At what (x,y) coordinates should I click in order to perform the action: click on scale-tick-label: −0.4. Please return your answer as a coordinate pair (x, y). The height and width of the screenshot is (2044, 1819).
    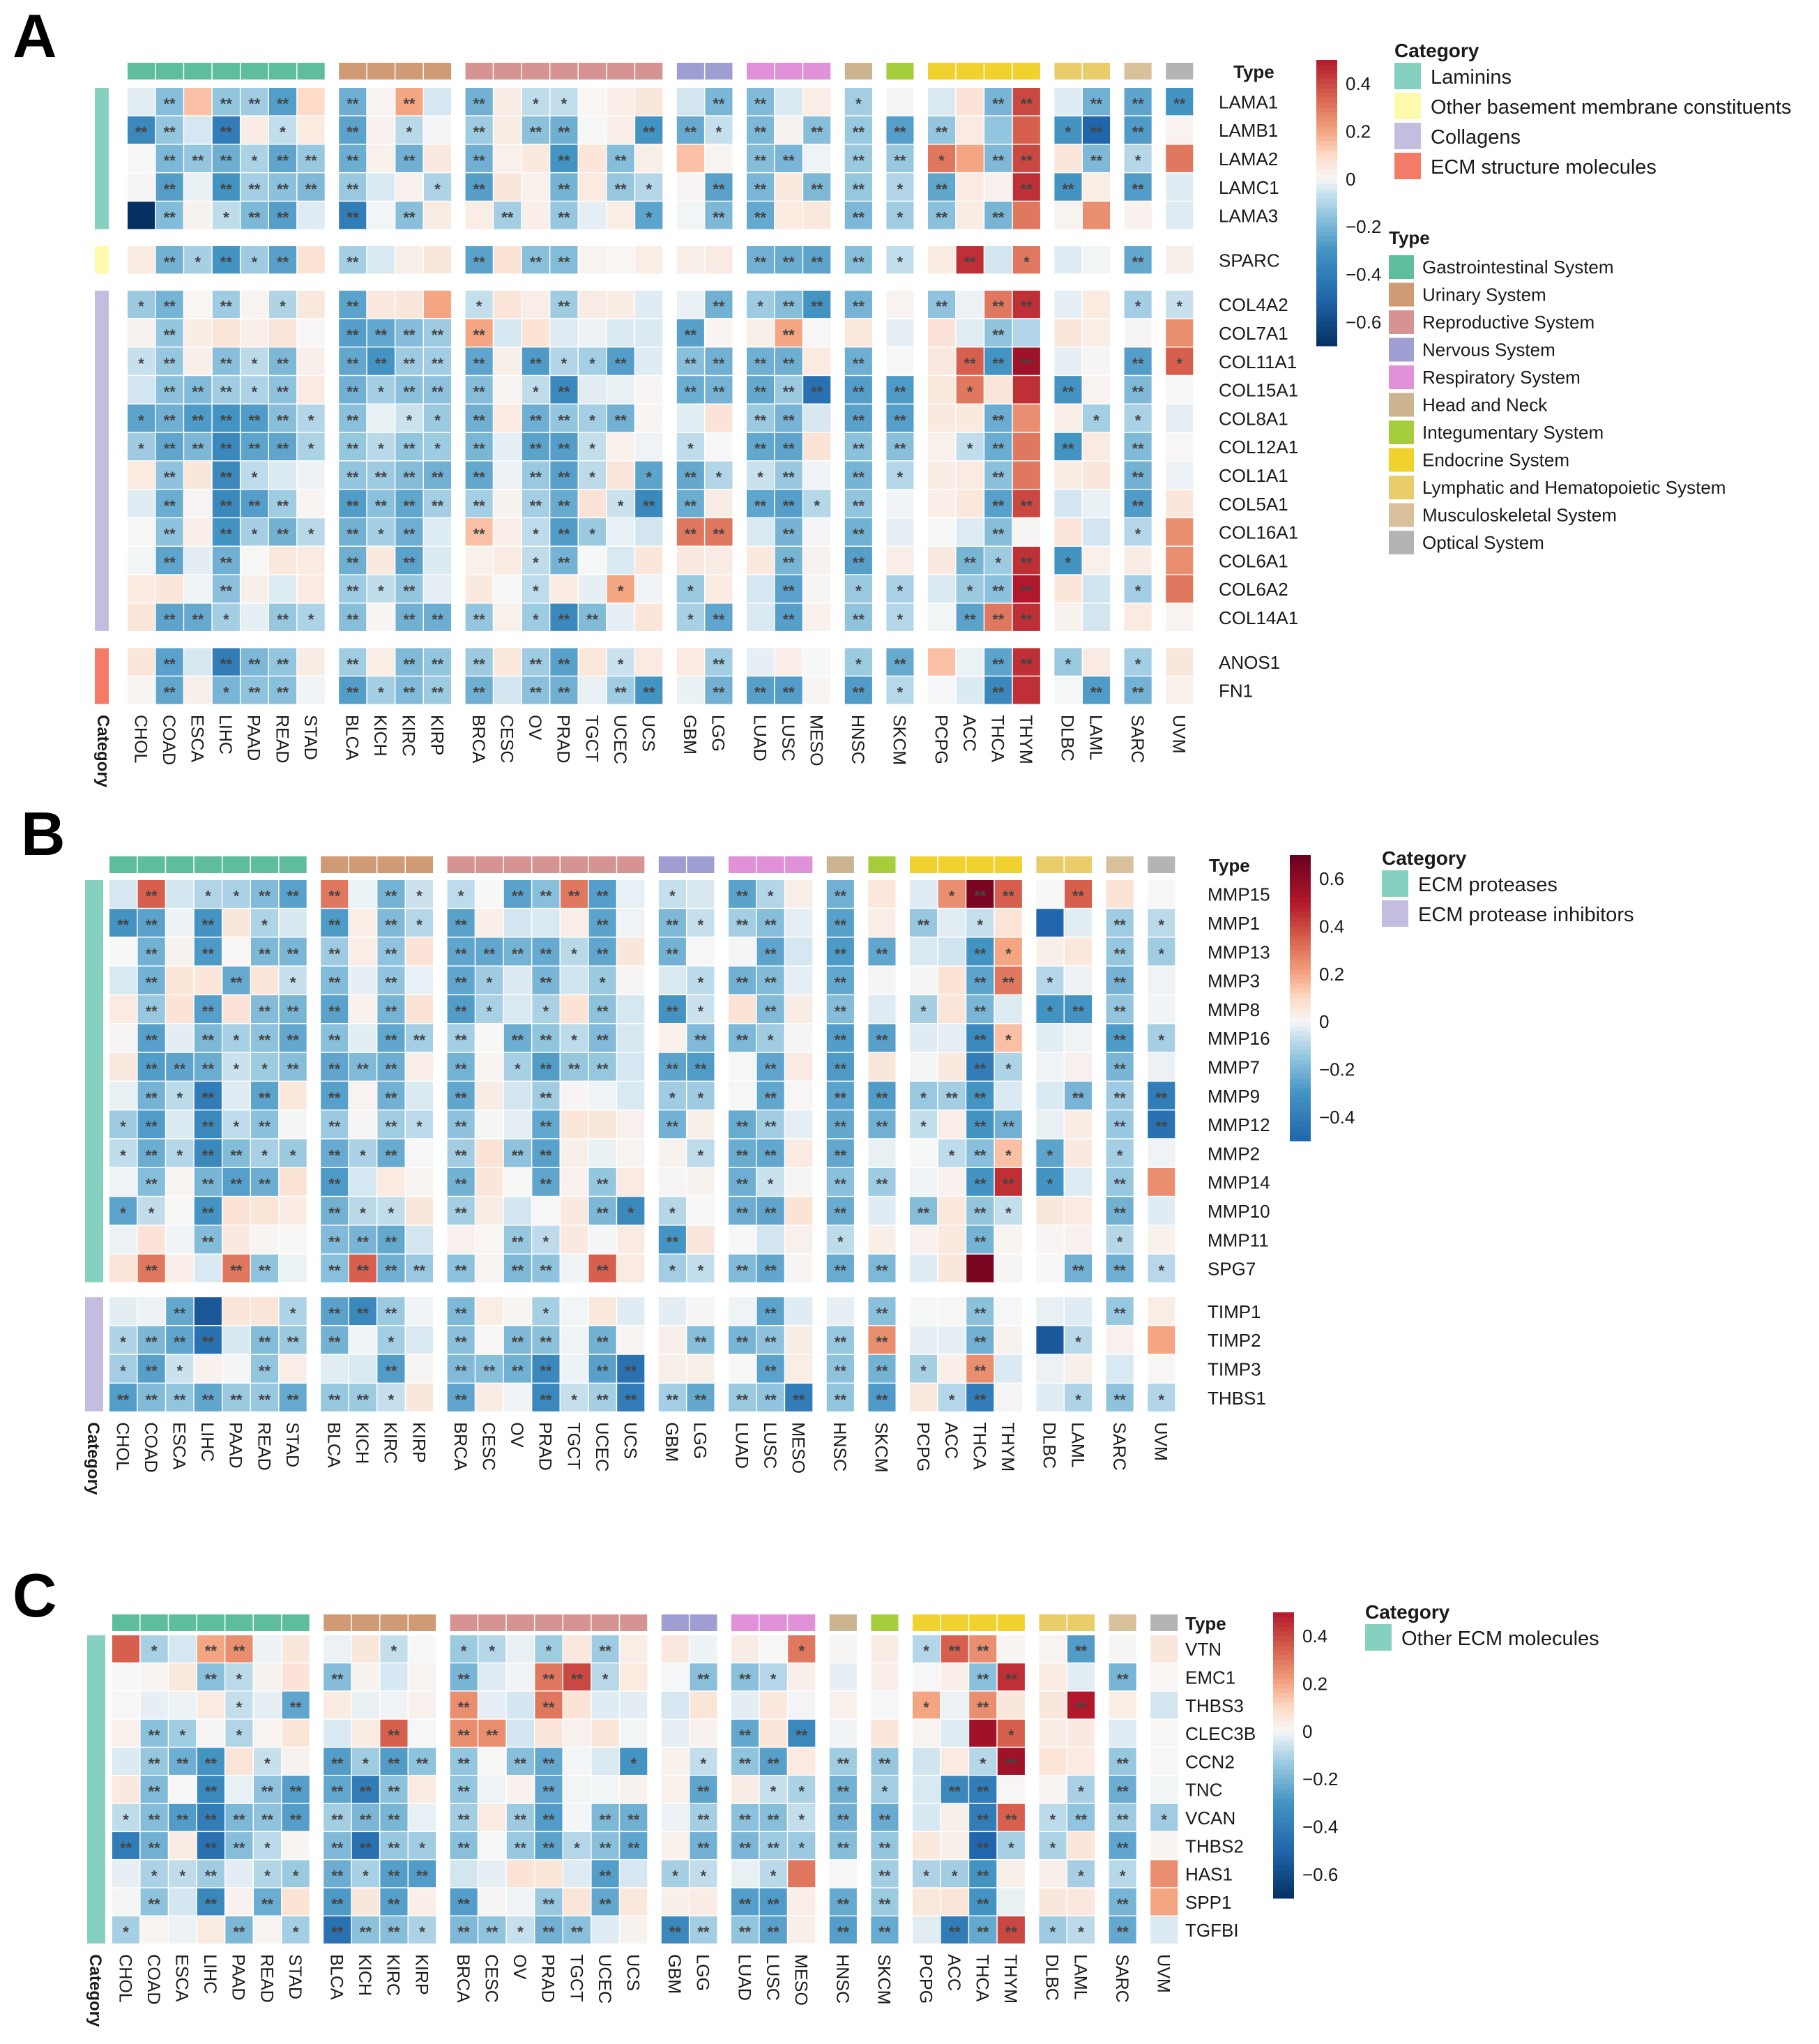
    Looking at the image, I should click on (1363, 275).